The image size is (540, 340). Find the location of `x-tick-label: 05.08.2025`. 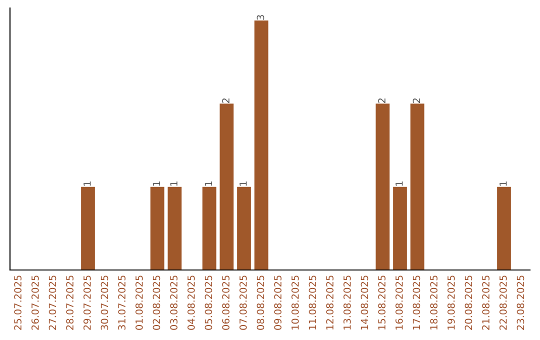

x-tick-label: 05.08.2025 is located at coordinates (208, 303).